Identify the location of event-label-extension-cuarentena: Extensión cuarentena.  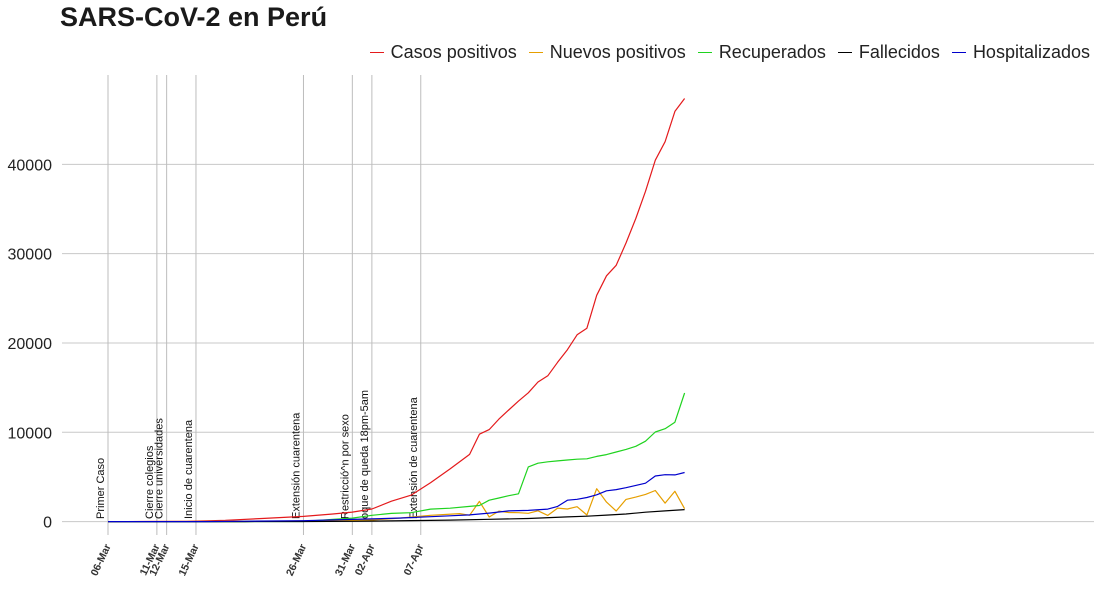
(296, 465).